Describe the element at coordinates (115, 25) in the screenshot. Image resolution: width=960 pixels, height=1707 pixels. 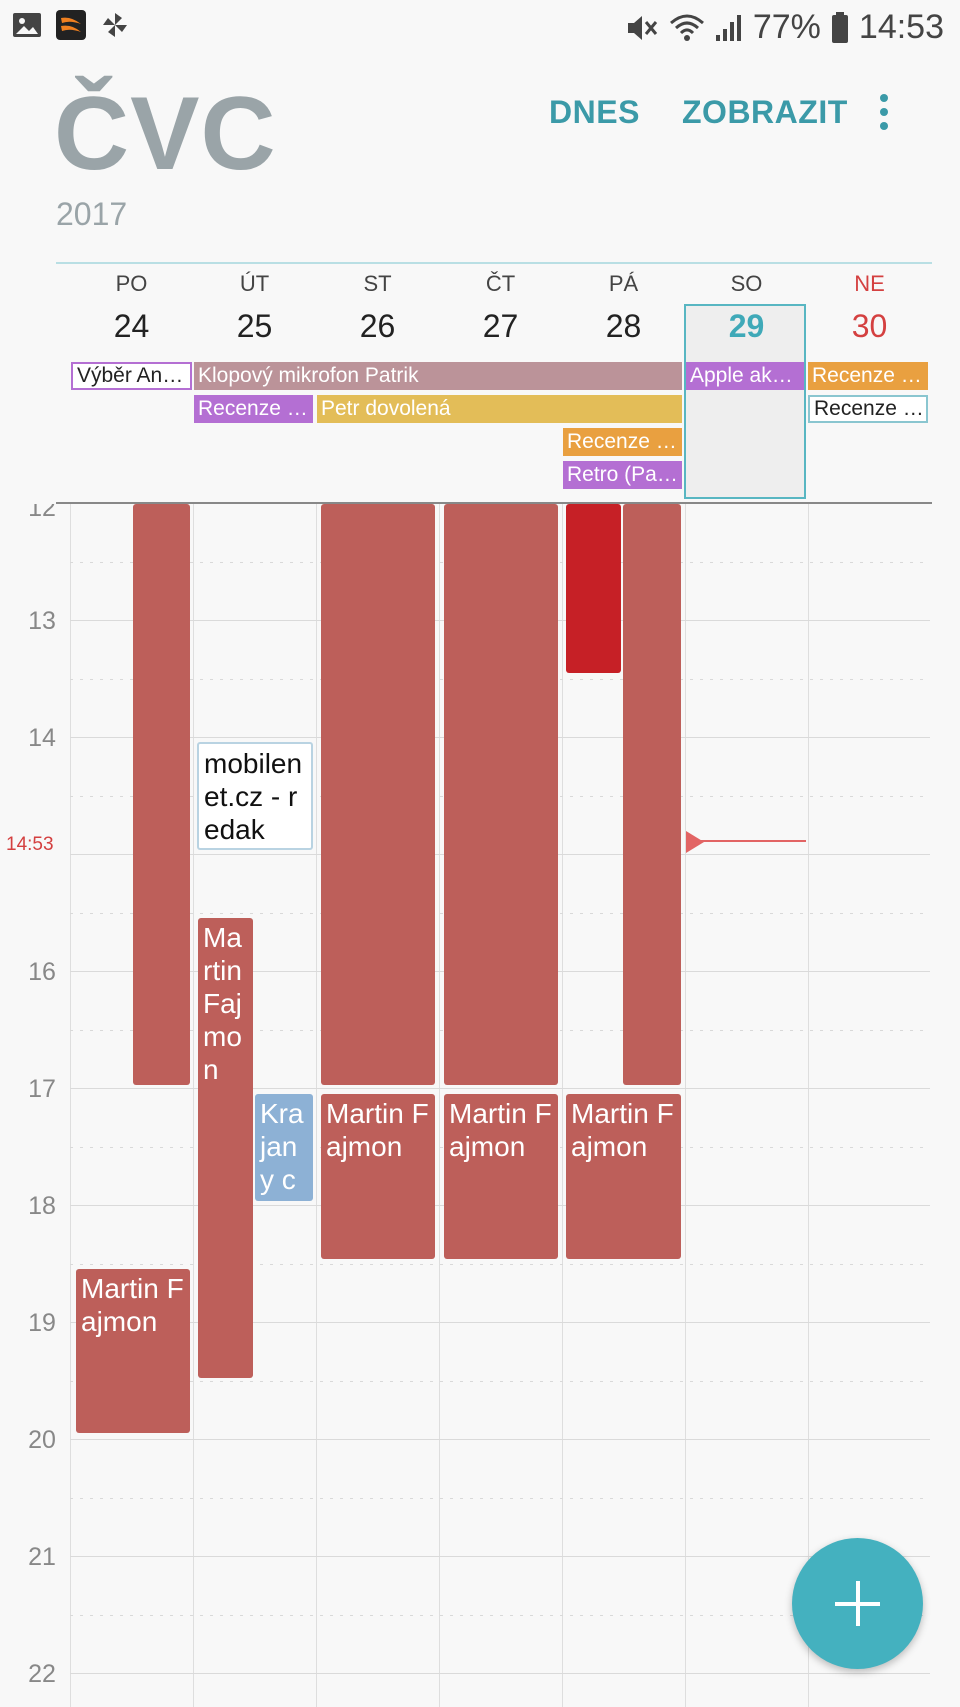
I see `pinwheel-icon` at that location.